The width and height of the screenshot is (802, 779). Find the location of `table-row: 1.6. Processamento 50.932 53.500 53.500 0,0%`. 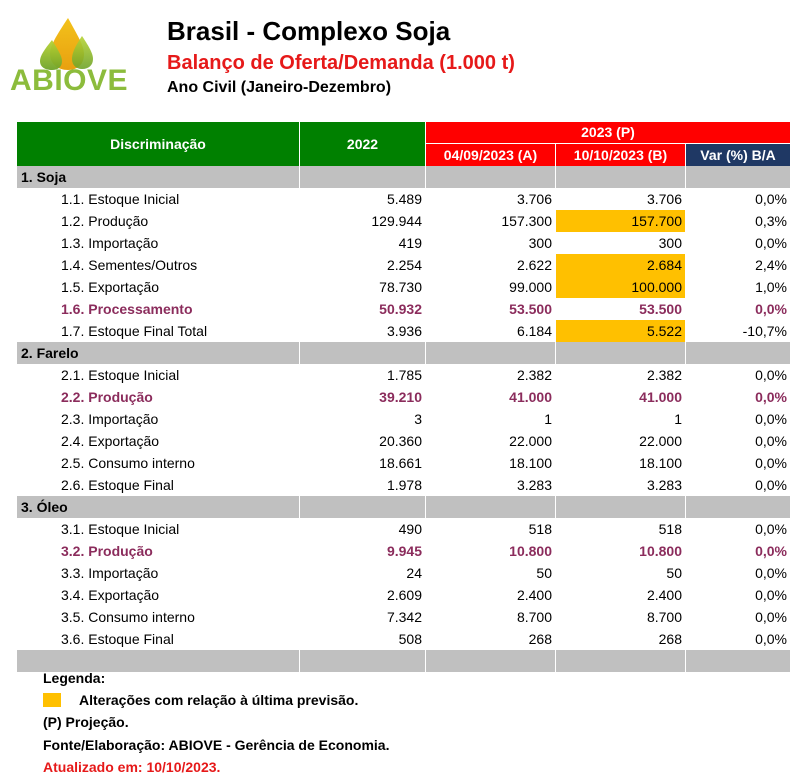

table-row: 1.6. Processamento 50.932 53.500 53.500 0,0% is located at coordinates (403, 309).